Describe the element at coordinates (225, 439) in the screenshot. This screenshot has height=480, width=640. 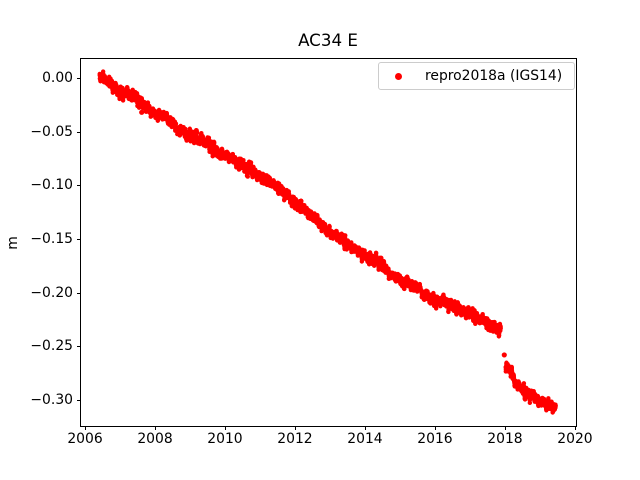
I see `x-tick-label: 2010` at that location.